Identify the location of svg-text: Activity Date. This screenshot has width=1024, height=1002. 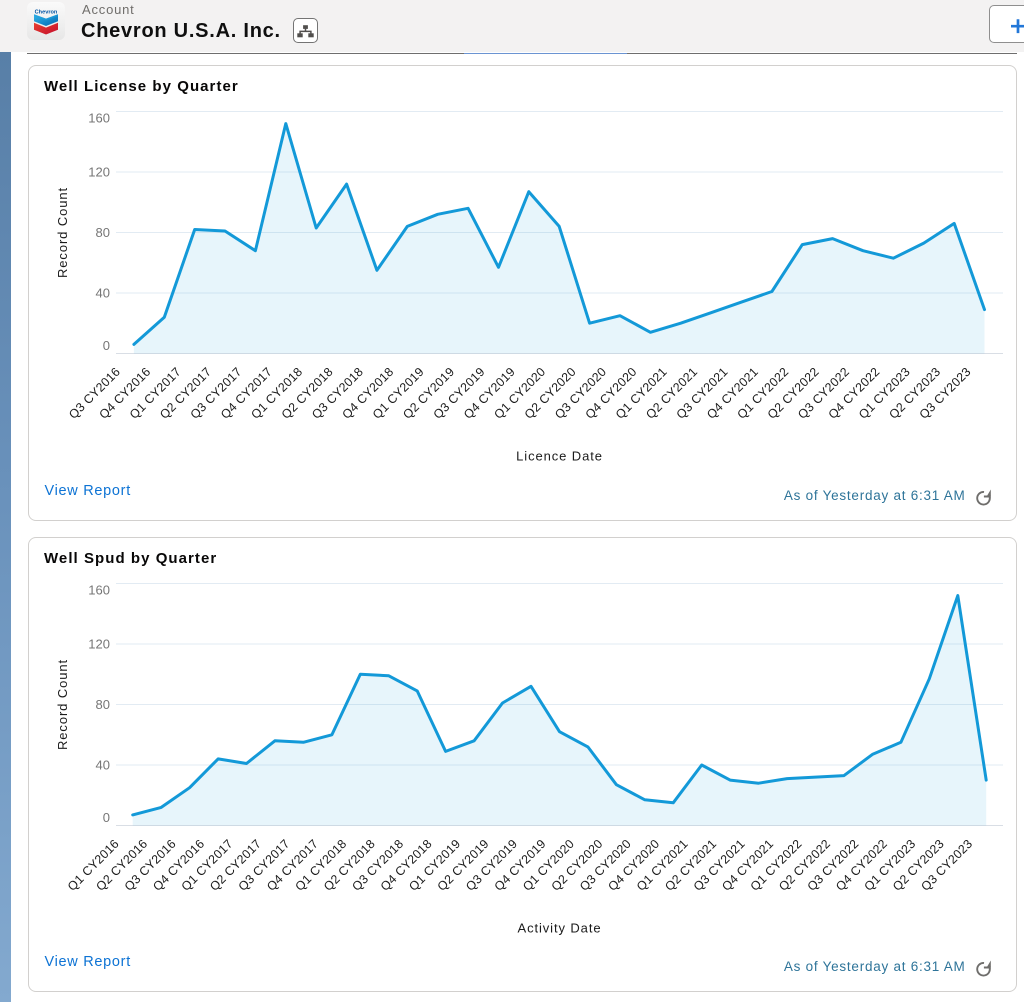
(560, 927).